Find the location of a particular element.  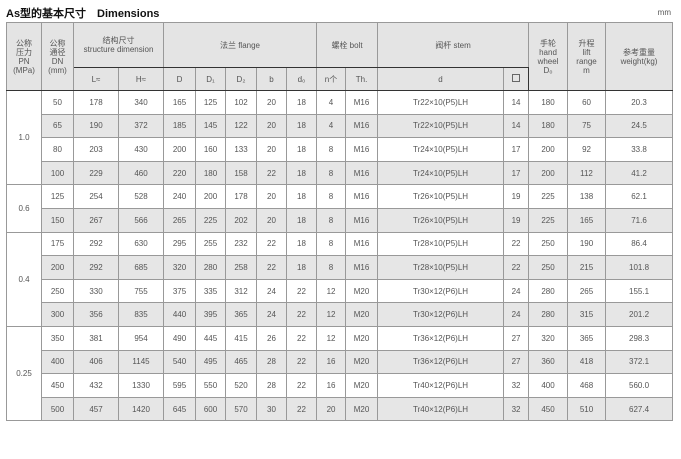

cell-weight: 201.2 is located at coordinates (639, 314).